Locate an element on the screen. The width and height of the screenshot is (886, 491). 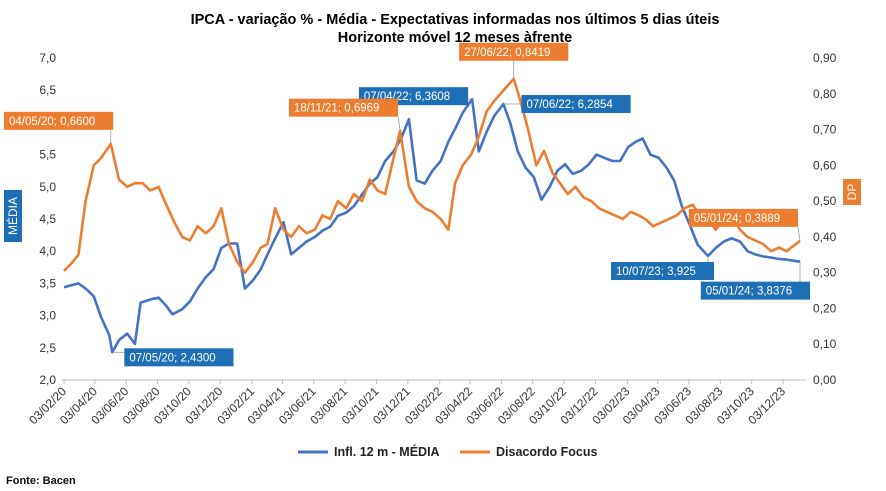
right-tick-label: 0,00 is located at coordinates (825, 380).